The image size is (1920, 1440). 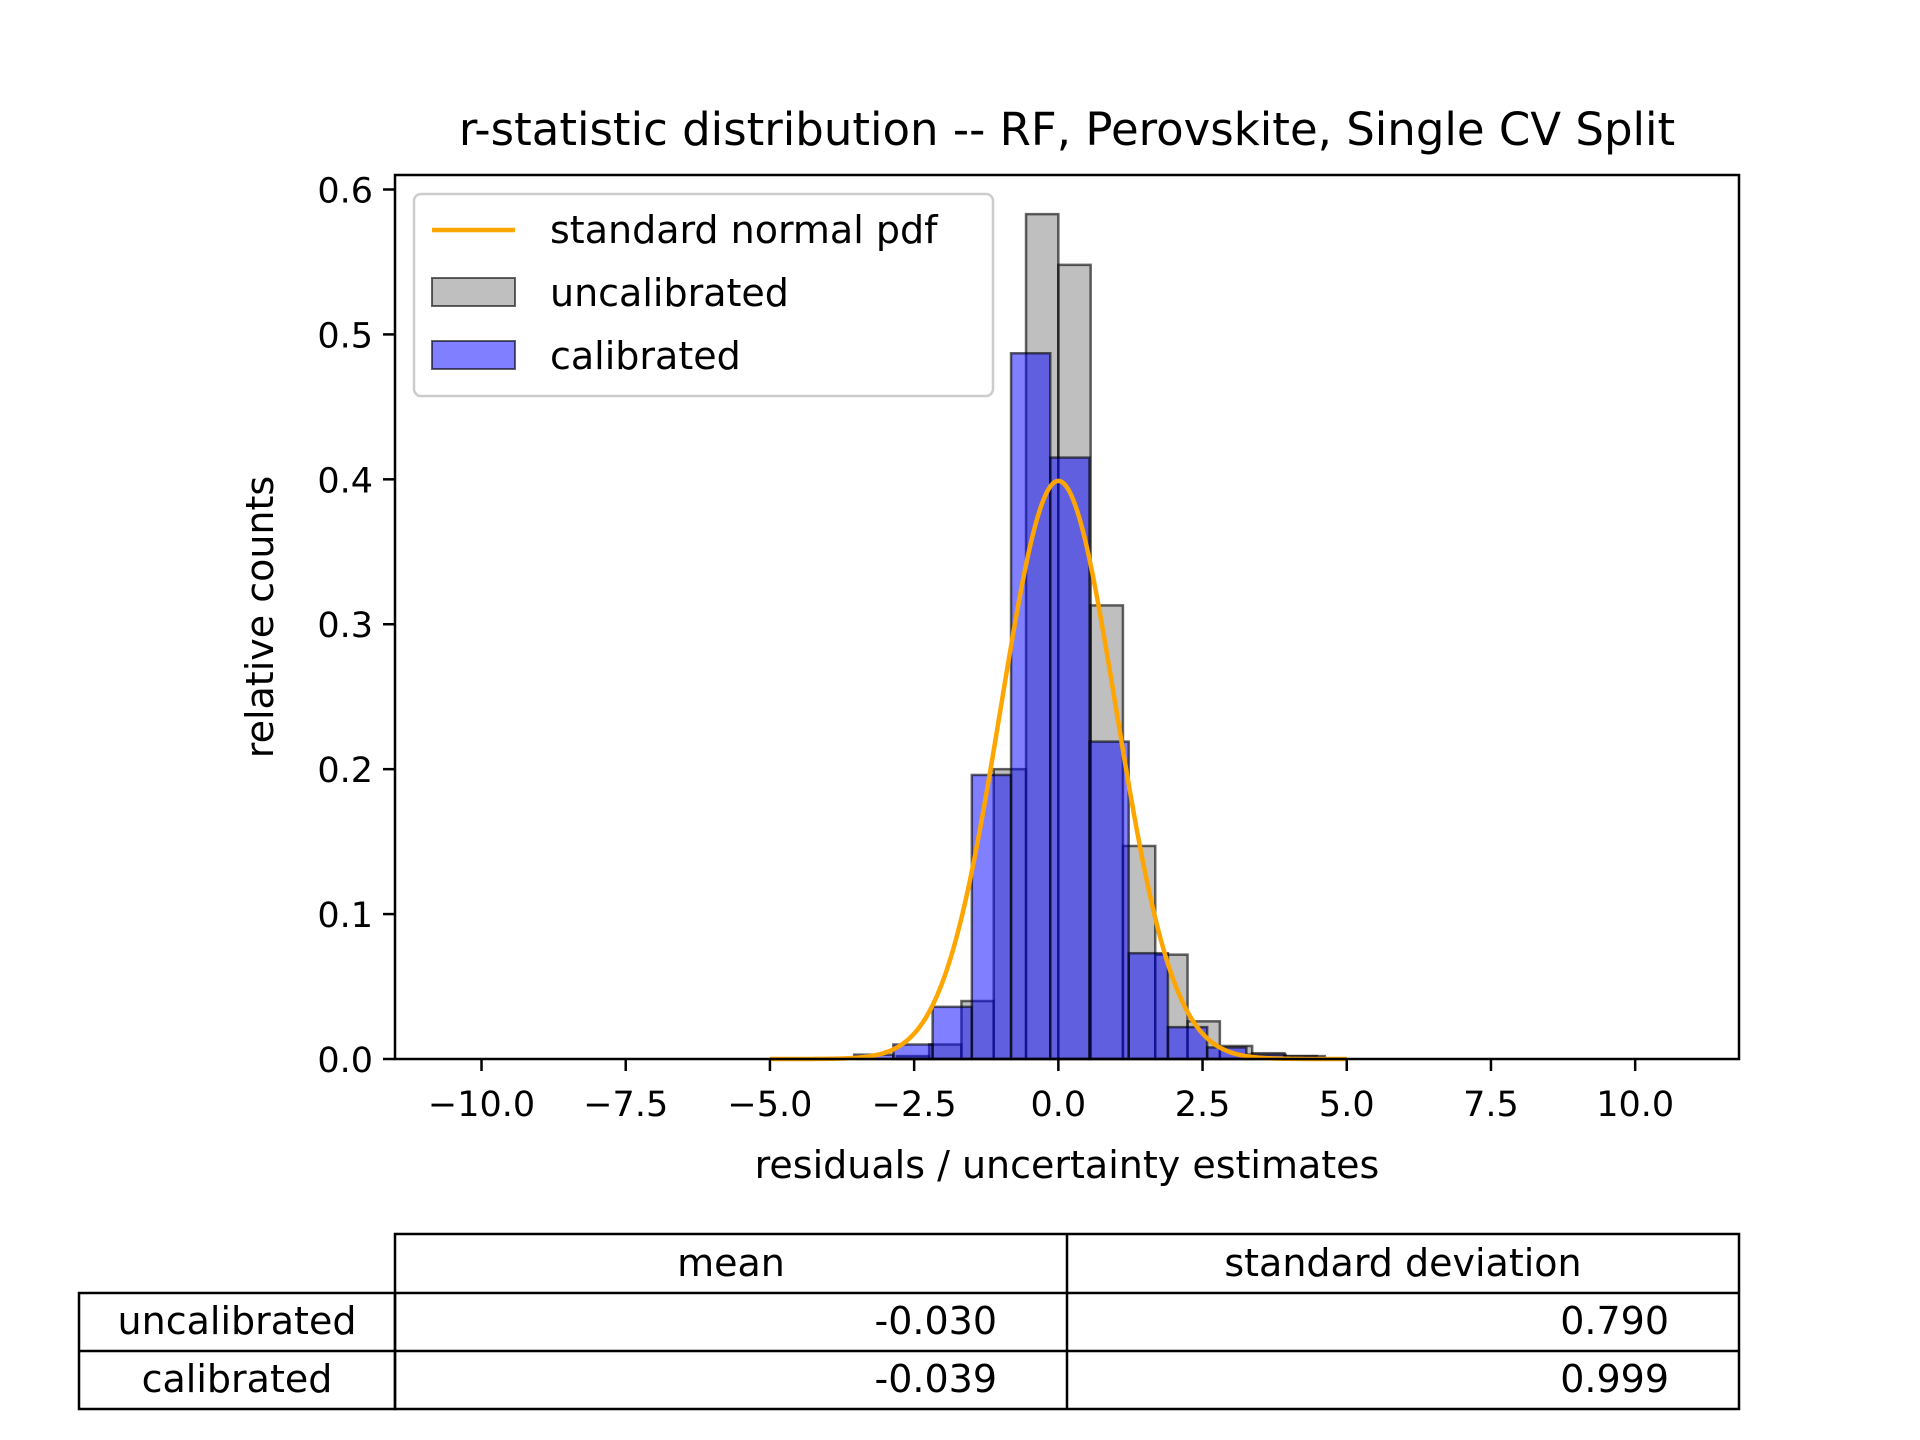 I want to click on standard-normal-pdf-line, so click(x=1058, y=770).